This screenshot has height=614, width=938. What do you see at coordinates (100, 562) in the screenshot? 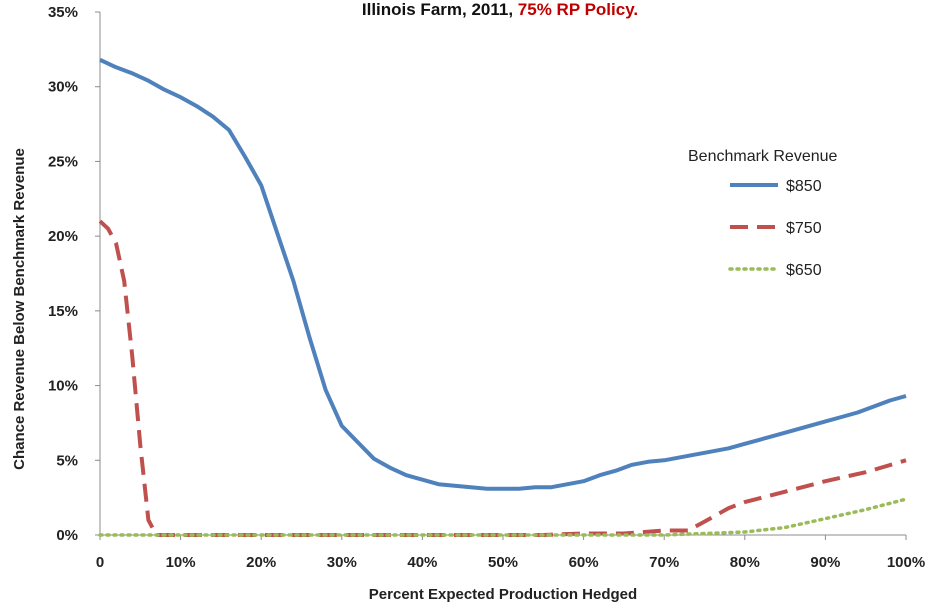
I see `x-tick-label: 0` at bounding box center [100, 562].